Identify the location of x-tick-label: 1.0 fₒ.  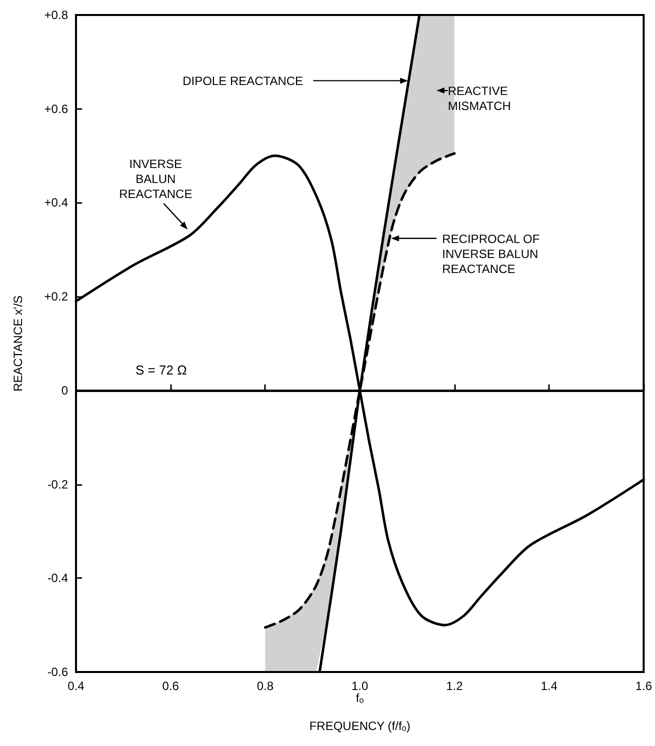
(359, 692).